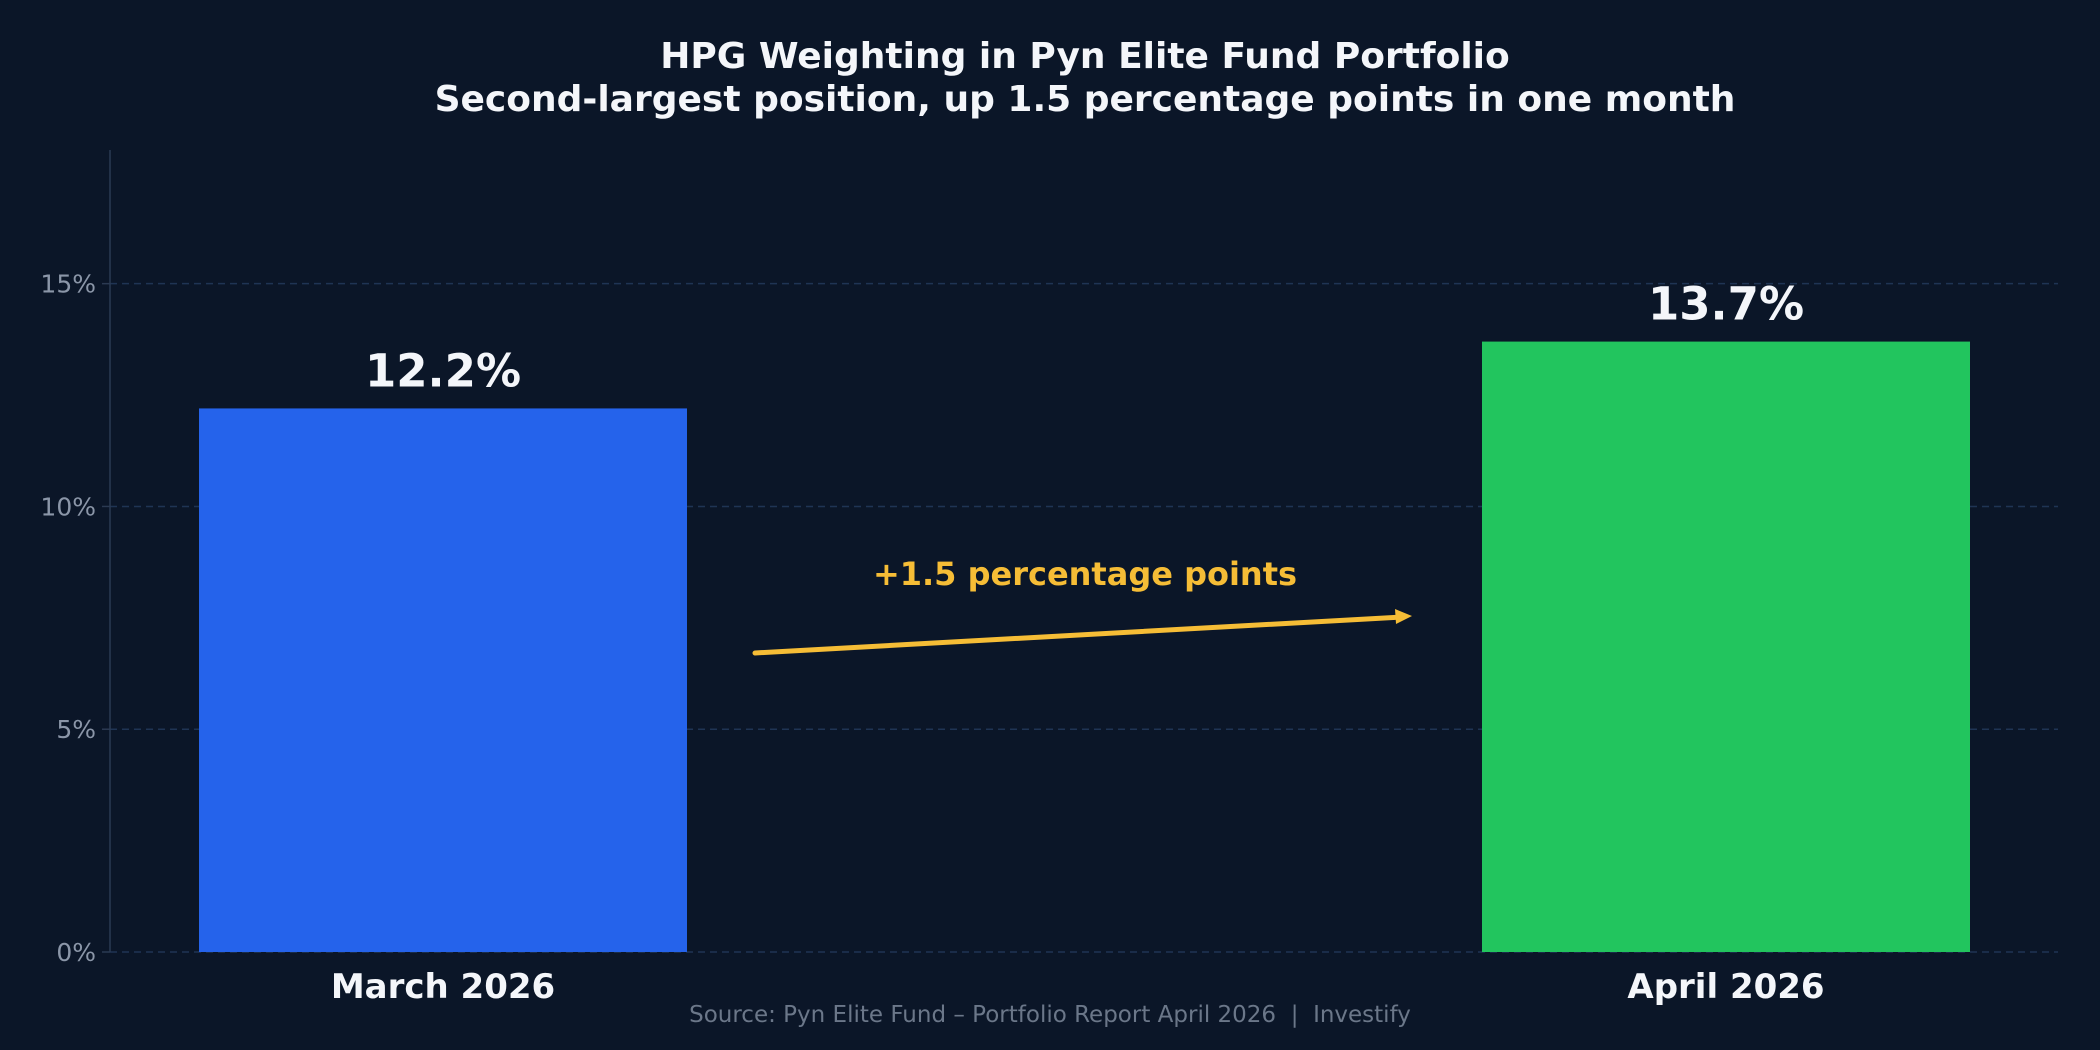 The image size is (2100, 1050). I want to click on annotation-label: +1.5 percentage points, so click(1085, 574).